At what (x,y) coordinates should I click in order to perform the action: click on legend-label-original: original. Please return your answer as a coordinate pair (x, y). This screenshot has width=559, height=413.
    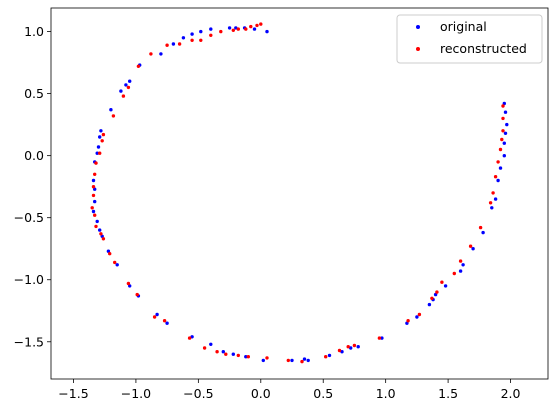
    Looking at the image, I should click on (463, 26).